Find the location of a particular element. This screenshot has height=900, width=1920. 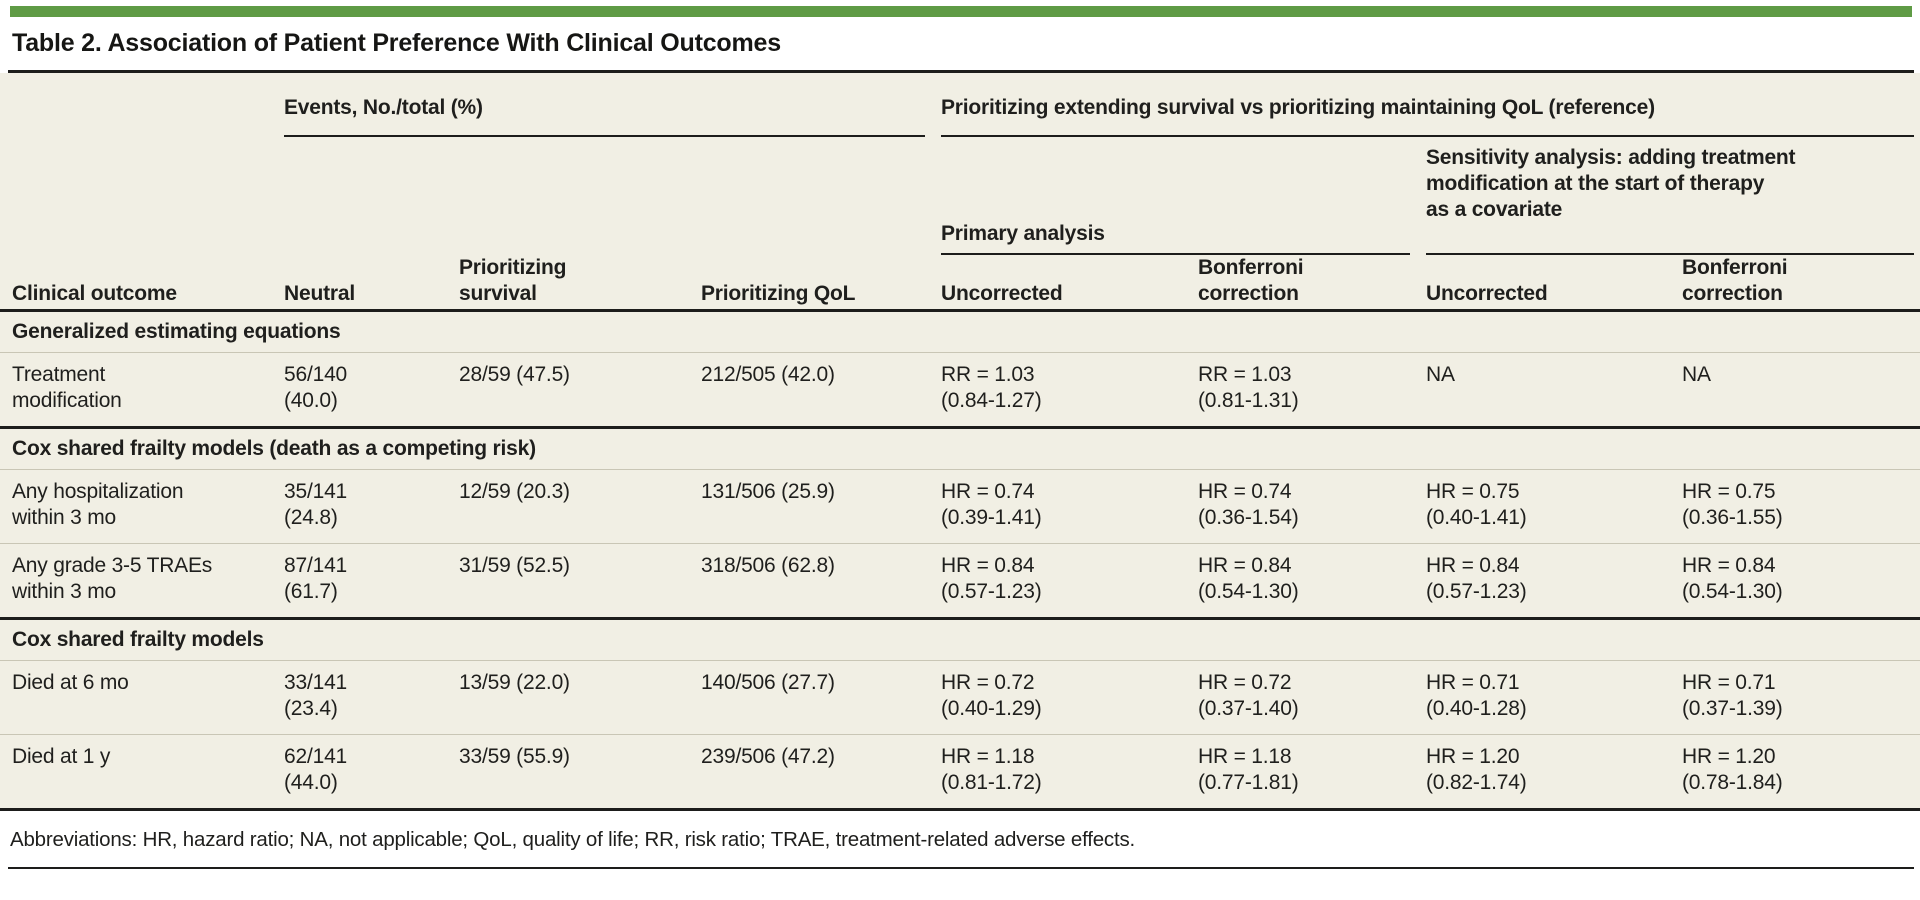

events-group-header: Events, No./total (%) is located at coordinates (604, 105).